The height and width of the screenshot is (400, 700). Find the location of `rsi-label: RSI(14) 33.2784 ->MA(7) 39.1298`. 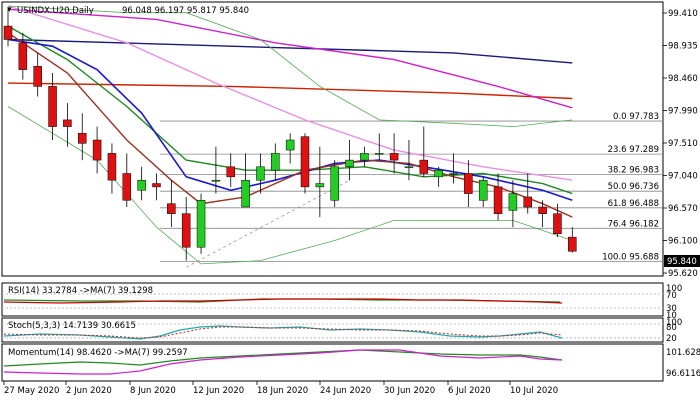

rsi-label: RSI(14) 33.2784 ->MA(7) 39.1298 is located at coordinates (80, 291).